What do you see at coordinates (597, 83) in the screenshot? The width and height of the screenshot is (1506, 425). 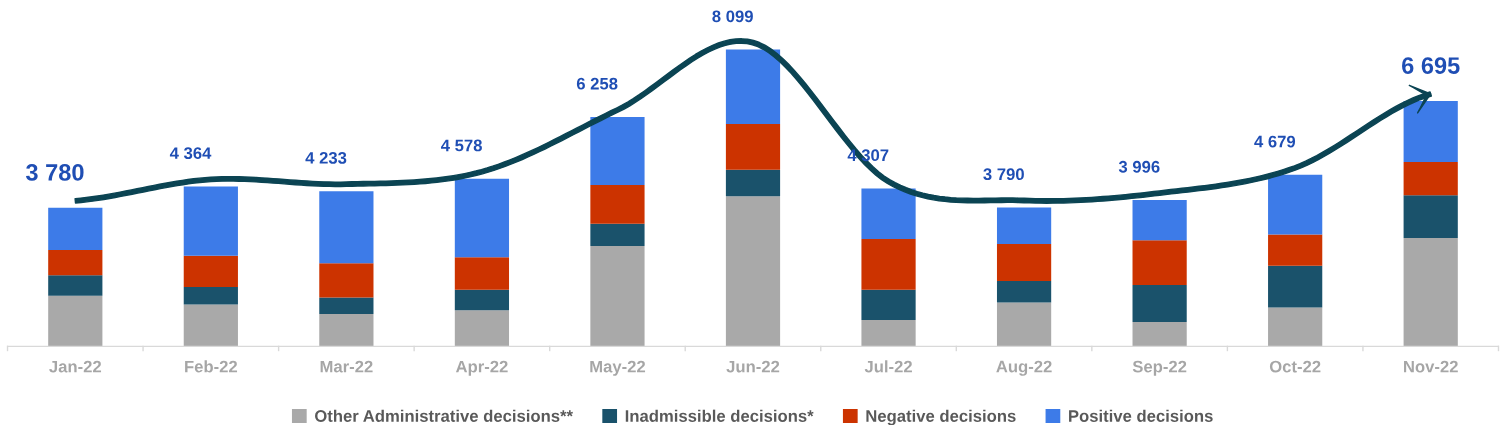 I see `annotation: 6 258` at bounding box center [597, 83].